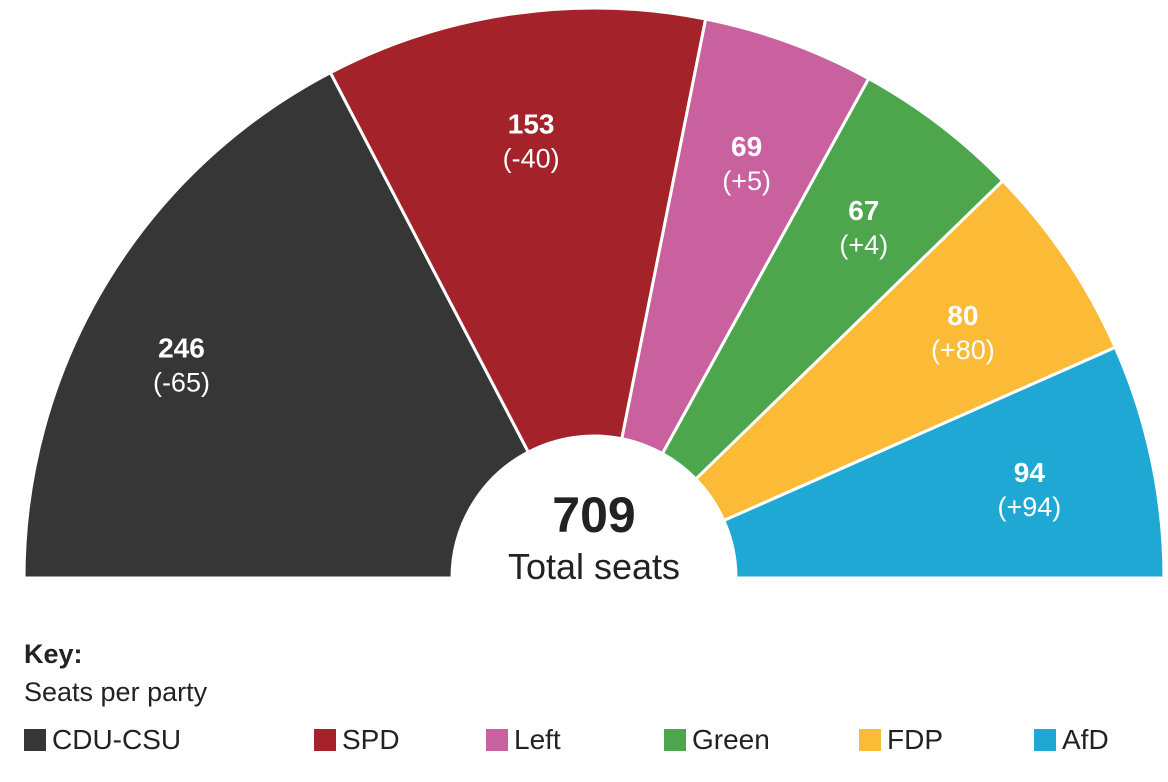 The image size is (1168, 782). Describe the element at coordinates (589, 744) in the screenshot. I see `legend-items: CDU-CSU SPD Left Green FDP AfD` at that location.